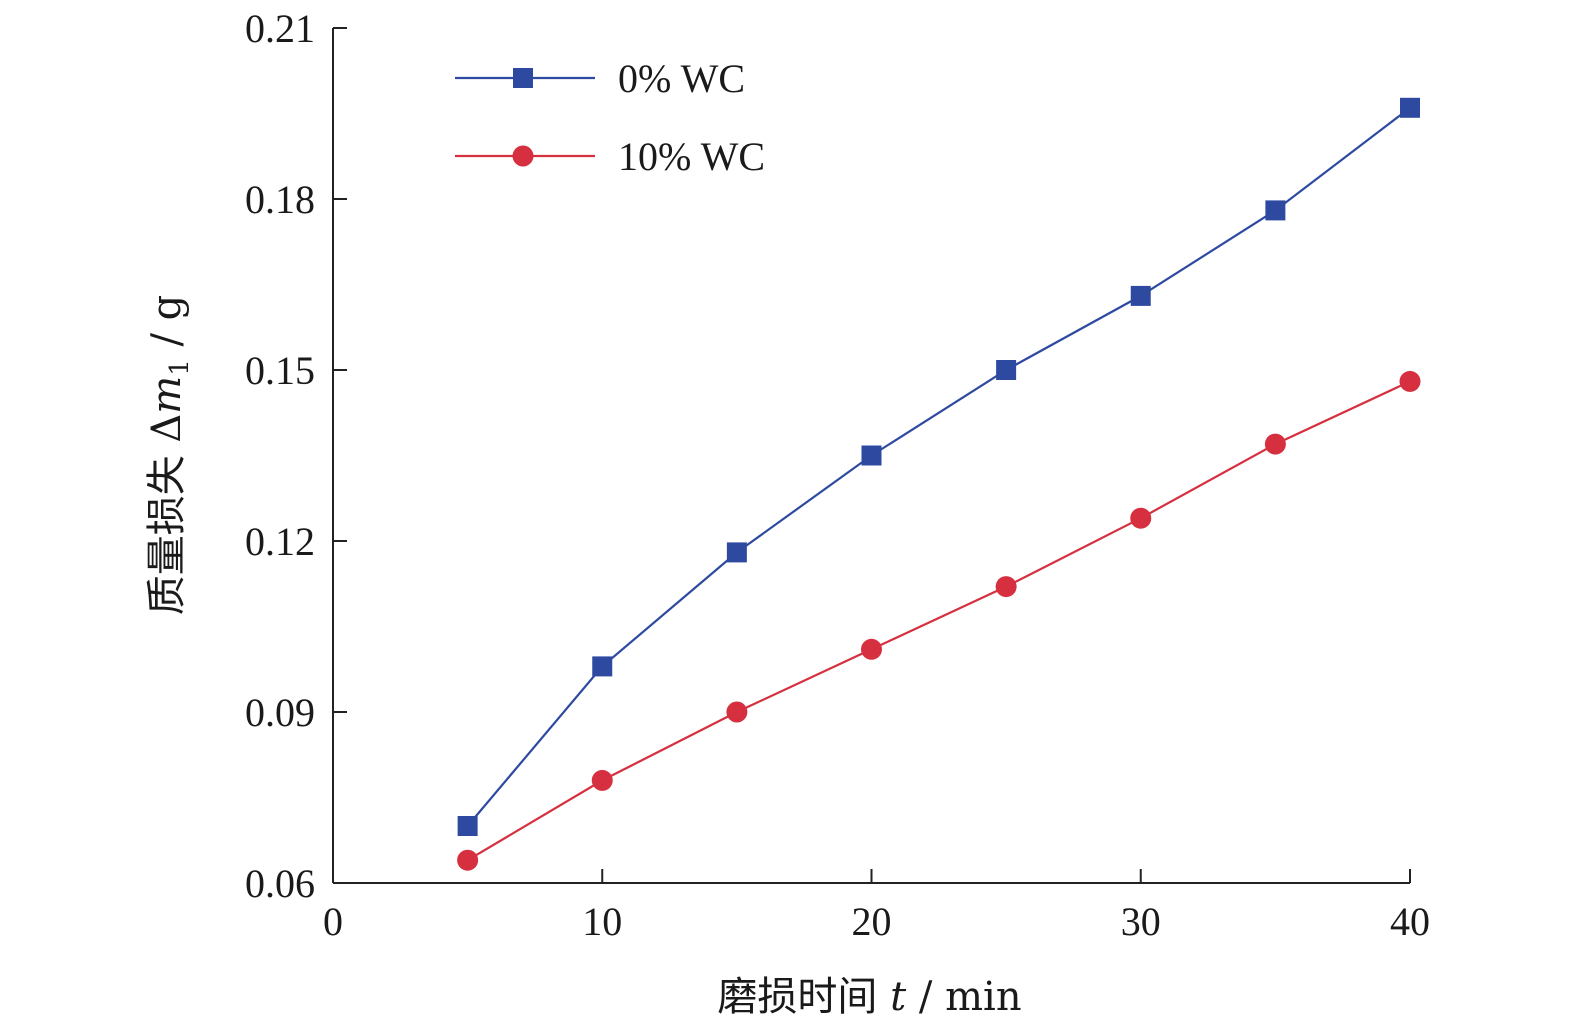 The width and height of the screenshot is (1575, 1032). What do you see at coordinates (1141, 921) in the screenshot?
I see `x-tick-label: 30` at bounding box center [1141, 921].